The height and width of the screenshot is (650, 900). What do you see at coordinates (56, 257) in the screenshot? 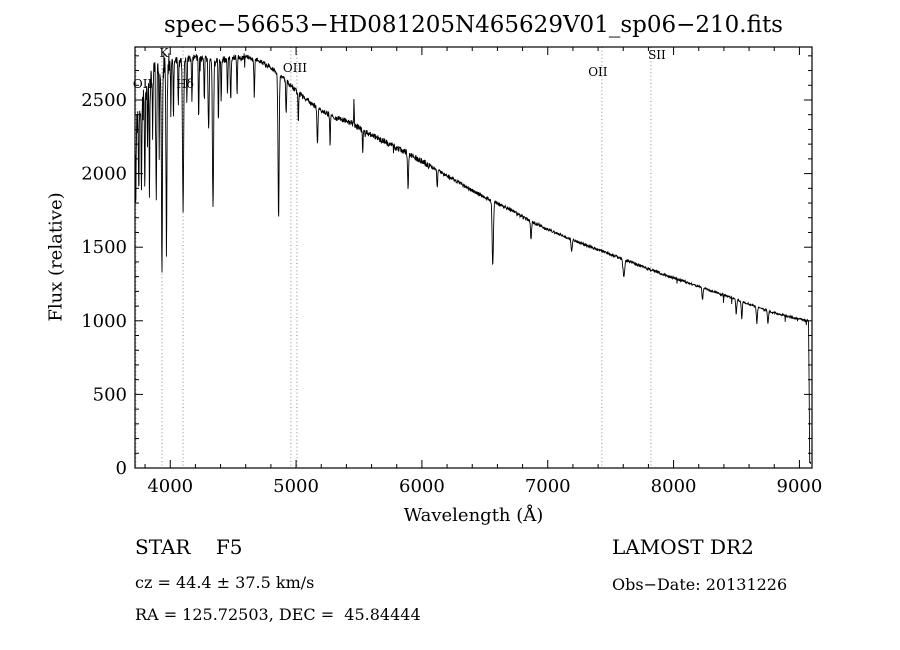
I see `y-axis-label: Flux (relative)` at bounding box center [56, 257].